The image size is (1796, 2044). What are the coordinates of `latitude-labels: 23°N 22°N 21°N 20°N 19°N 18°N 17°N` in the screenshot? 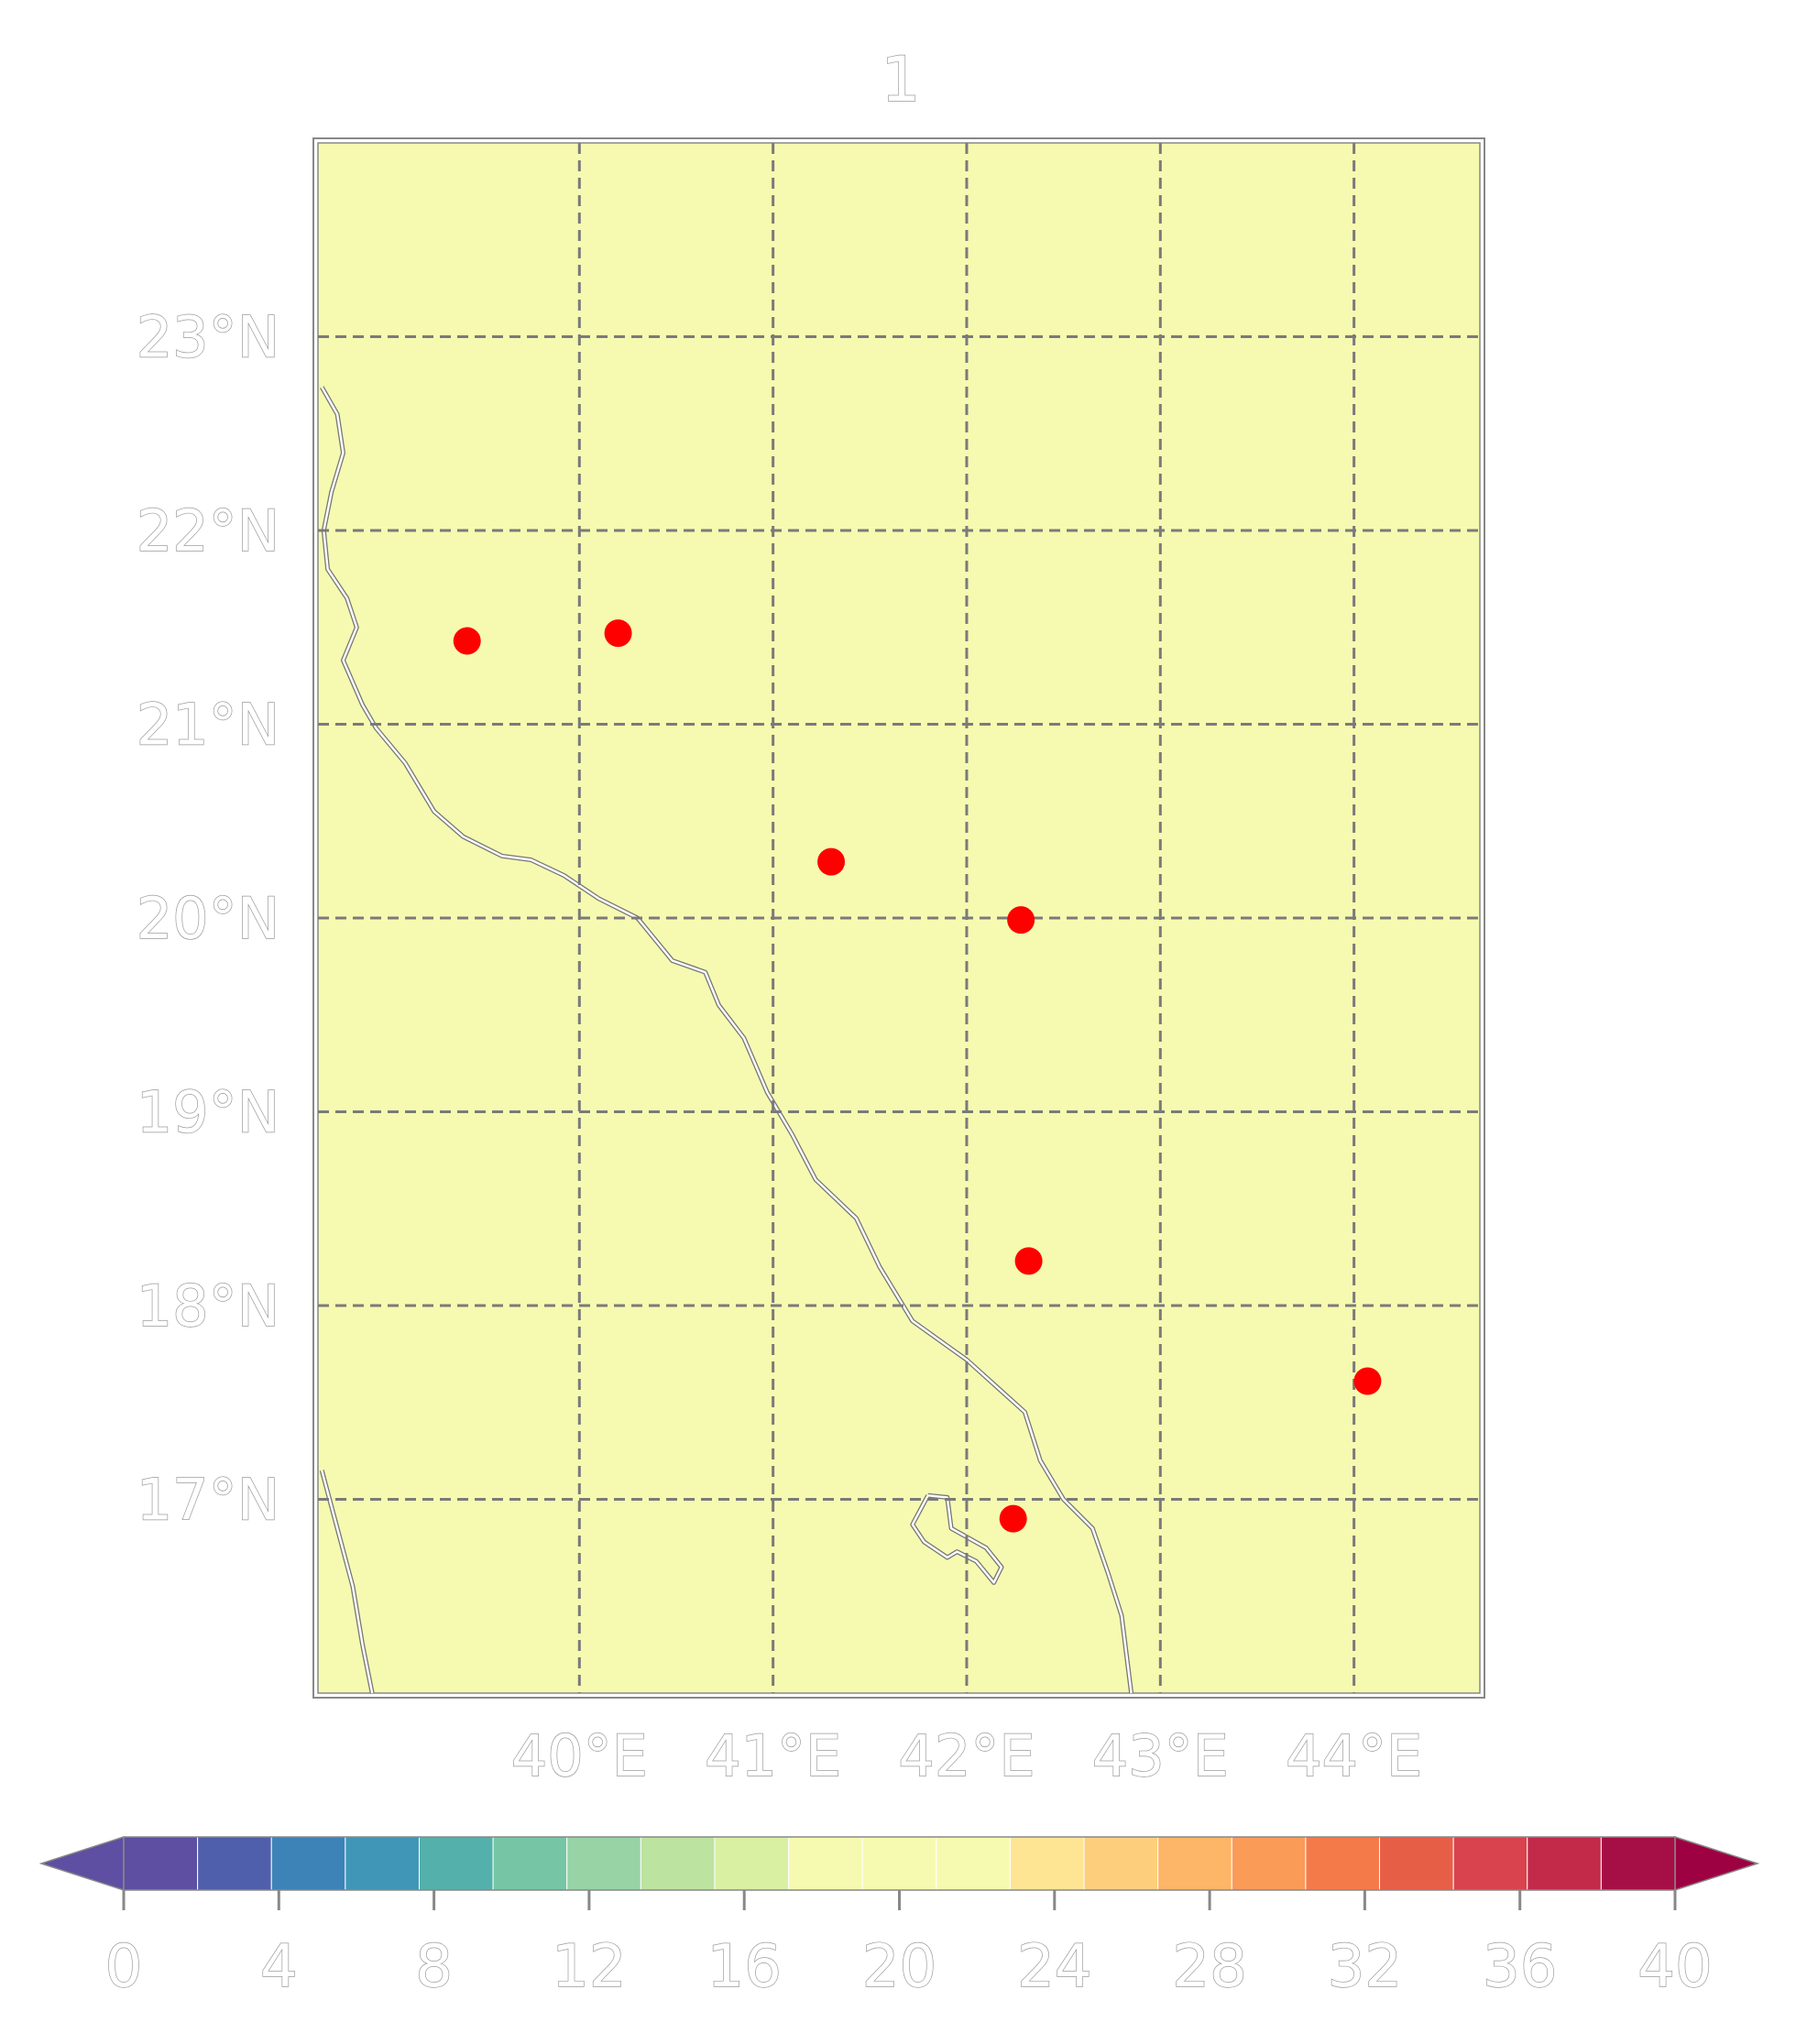 It's located at (208, 918).